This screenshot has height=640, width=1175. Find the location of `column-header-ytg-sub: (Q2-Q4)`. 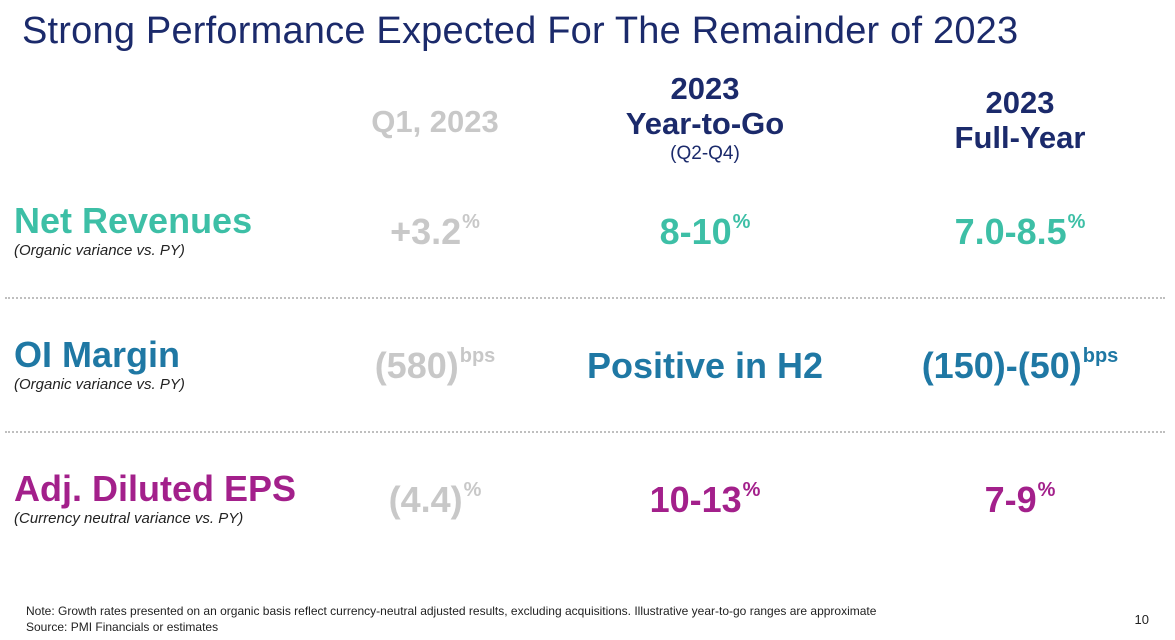

column-header-ytg-sub: (Q2-Q4) is located at coordinates (705, 154).